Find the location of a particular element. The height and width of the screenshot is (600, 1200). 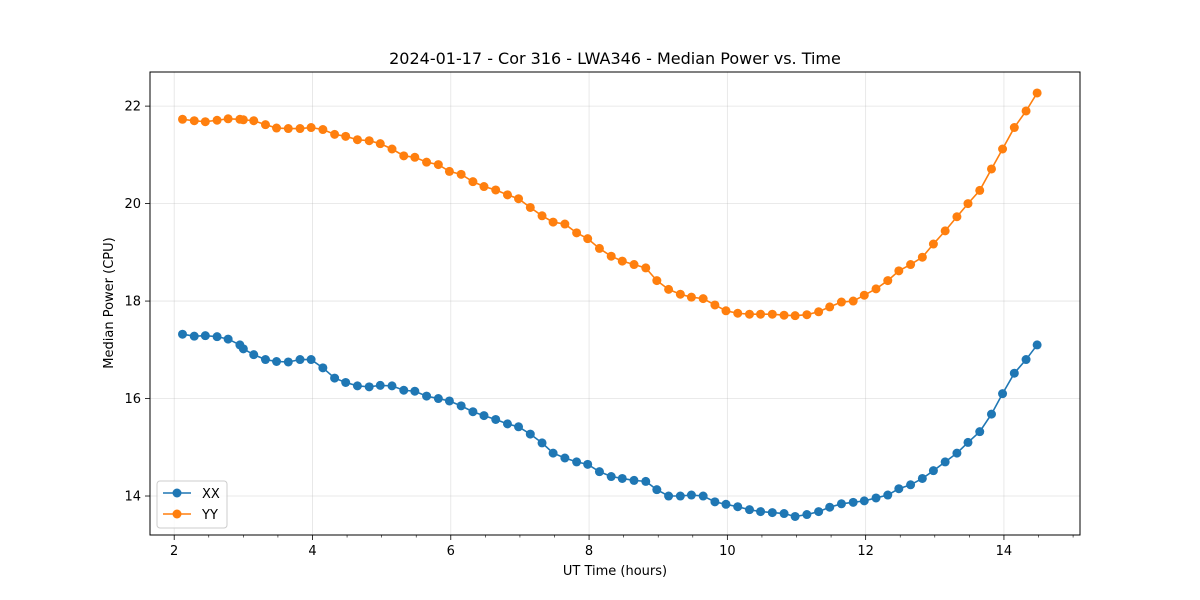

y-tick-label: 14 is located at coordinates (132, 497).